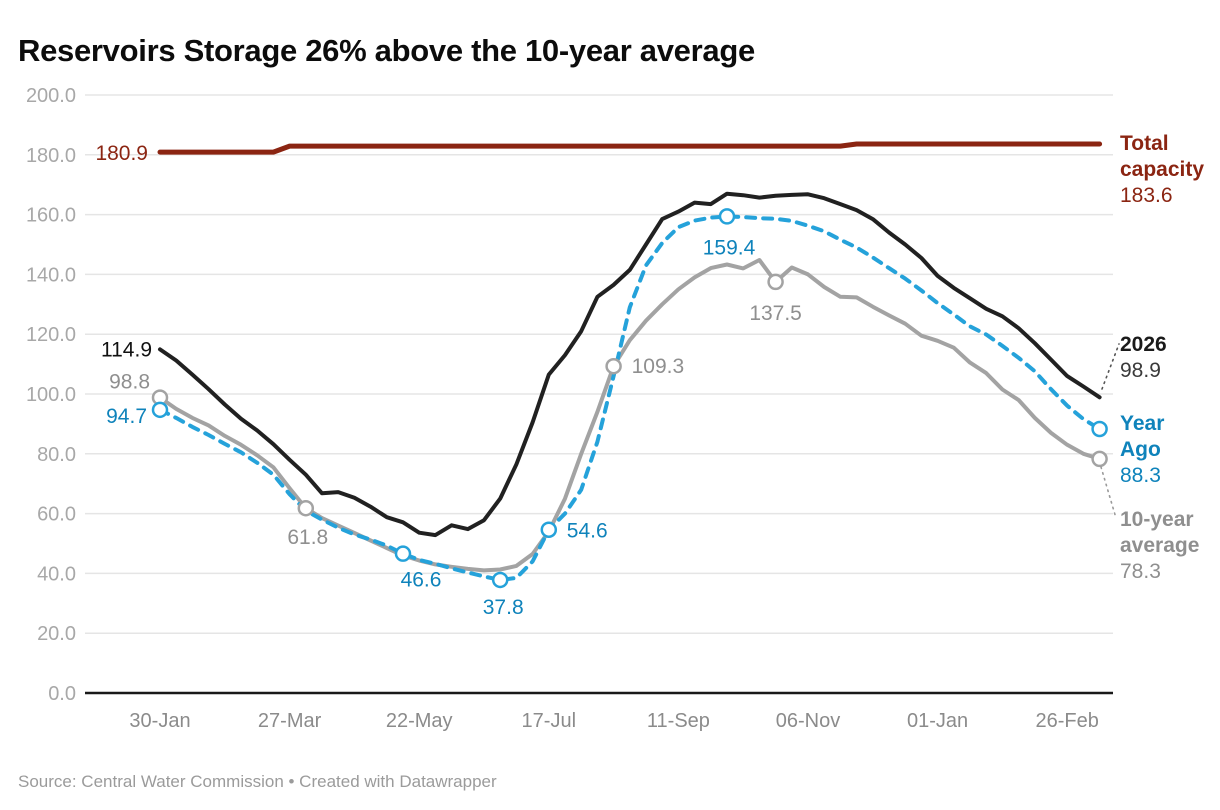  What do you see at coordinates (1162, 156) in the screenshot?
I see `end-label-name-total-capacity: Total capacity` at bounding box center [1162, 156].